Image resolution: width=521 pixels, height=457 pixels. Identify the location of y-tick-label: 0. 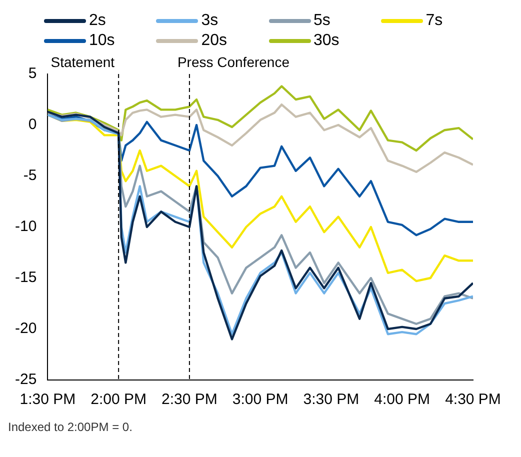
(32, 125).